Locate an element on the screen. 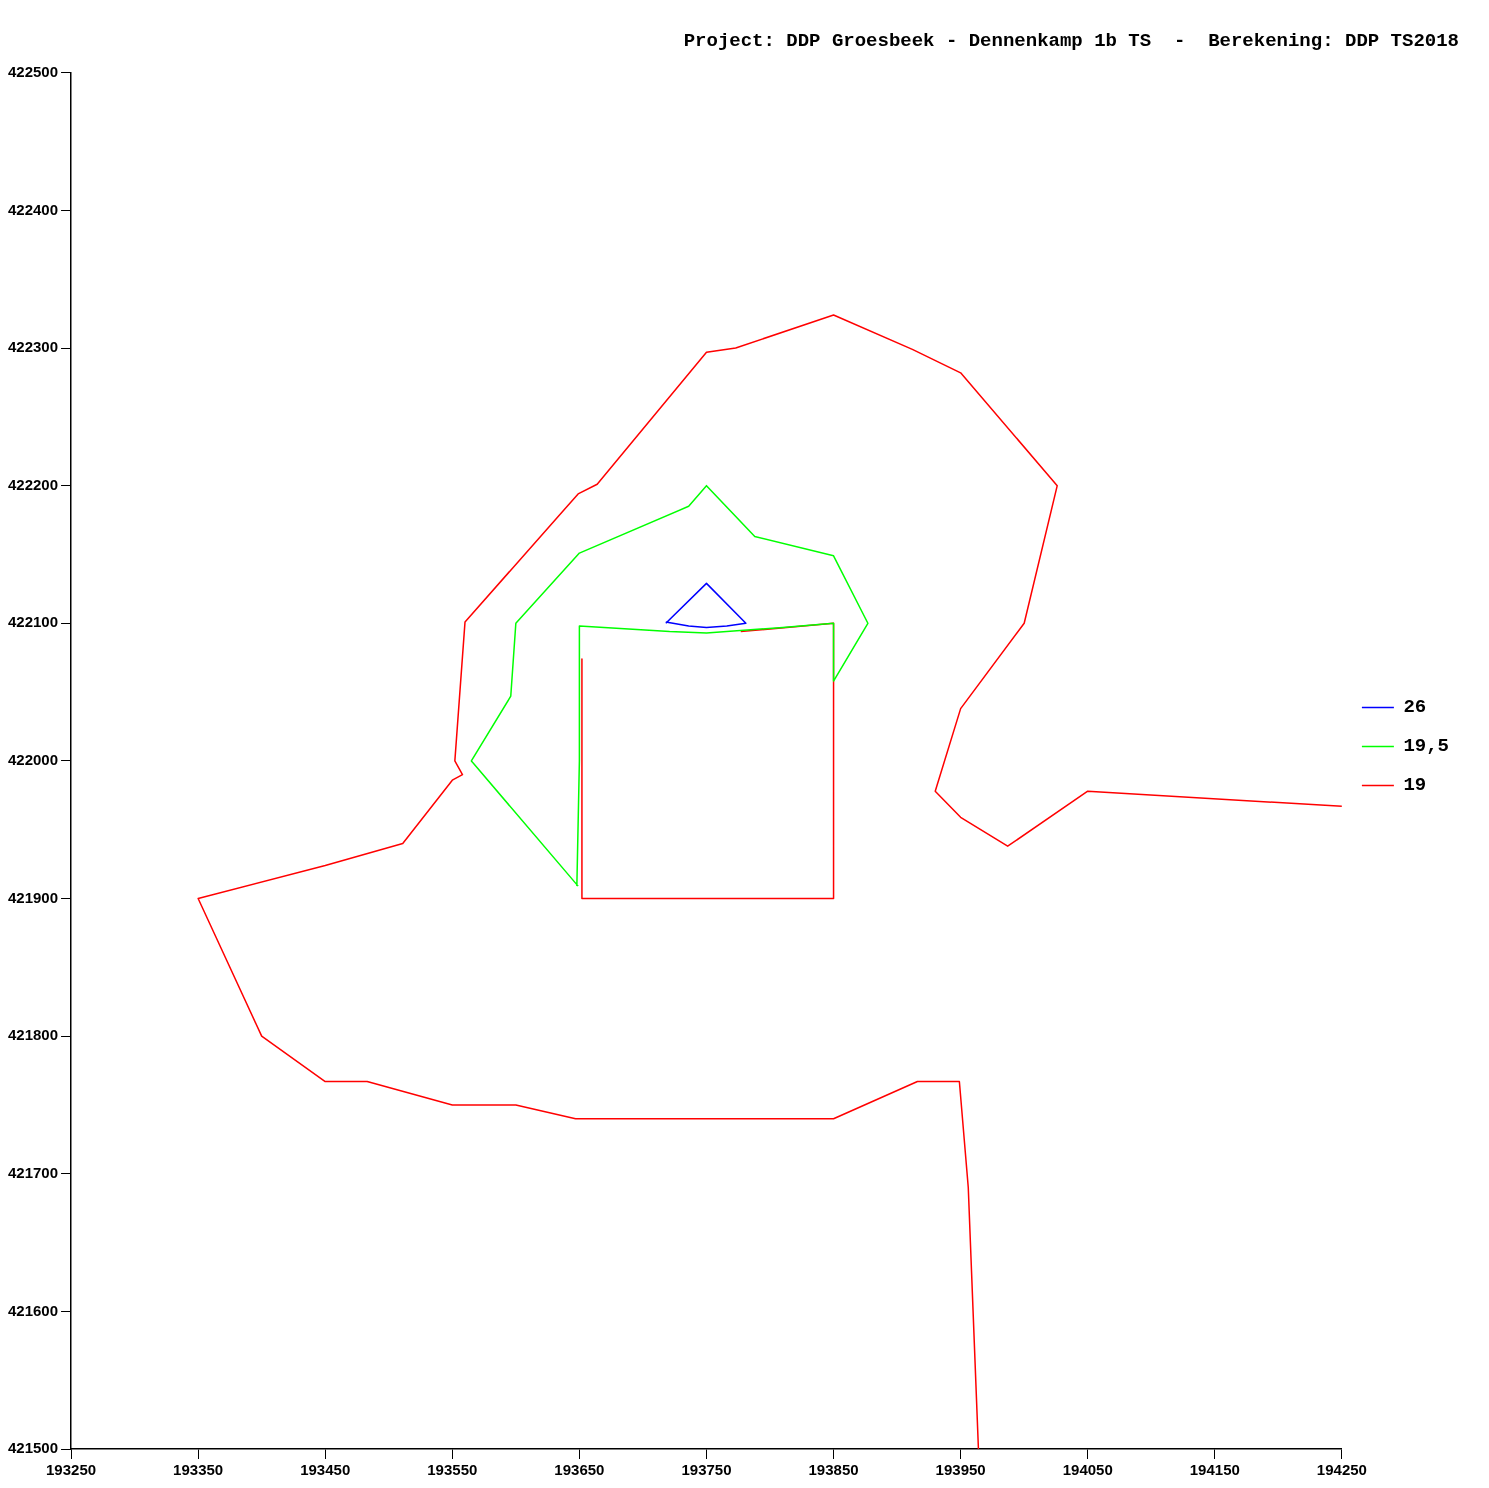 This screenshot has height=1488, width=1489. x-tick-label: 193950 is located at coordinates (960, 1470).